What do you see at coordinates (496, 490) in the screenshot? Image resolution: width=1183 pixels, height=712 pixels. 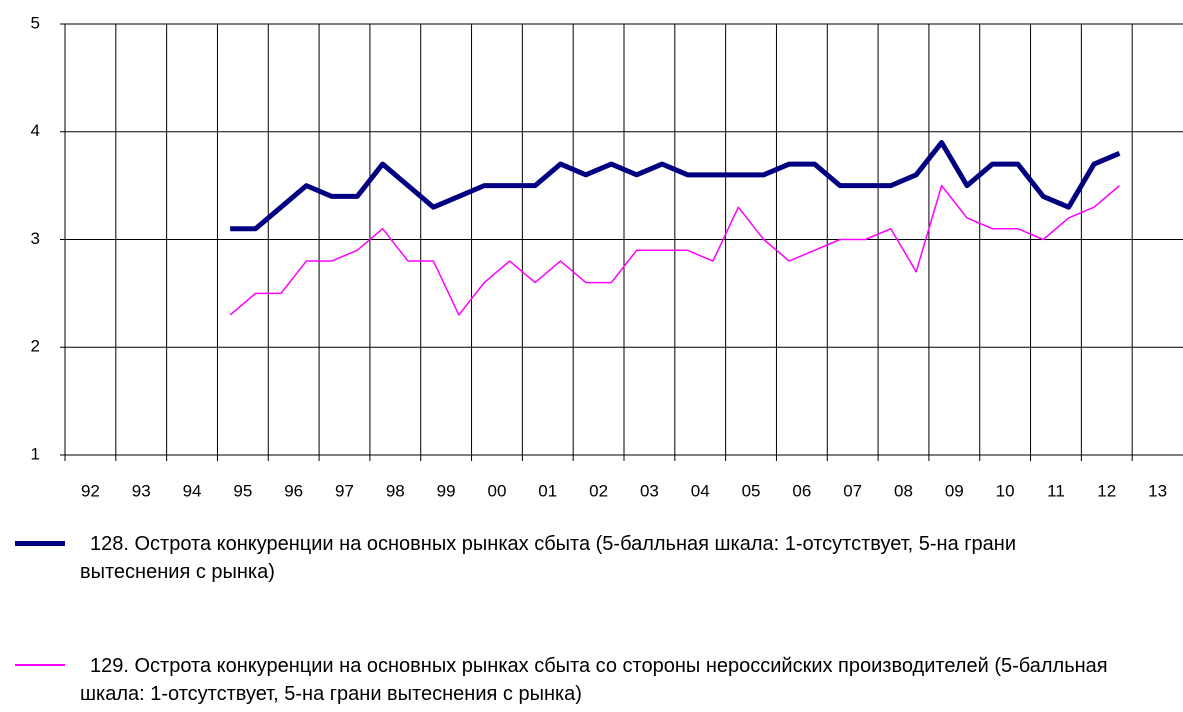 I see `x-tick-label: 00` at bounding box center [496, 490].